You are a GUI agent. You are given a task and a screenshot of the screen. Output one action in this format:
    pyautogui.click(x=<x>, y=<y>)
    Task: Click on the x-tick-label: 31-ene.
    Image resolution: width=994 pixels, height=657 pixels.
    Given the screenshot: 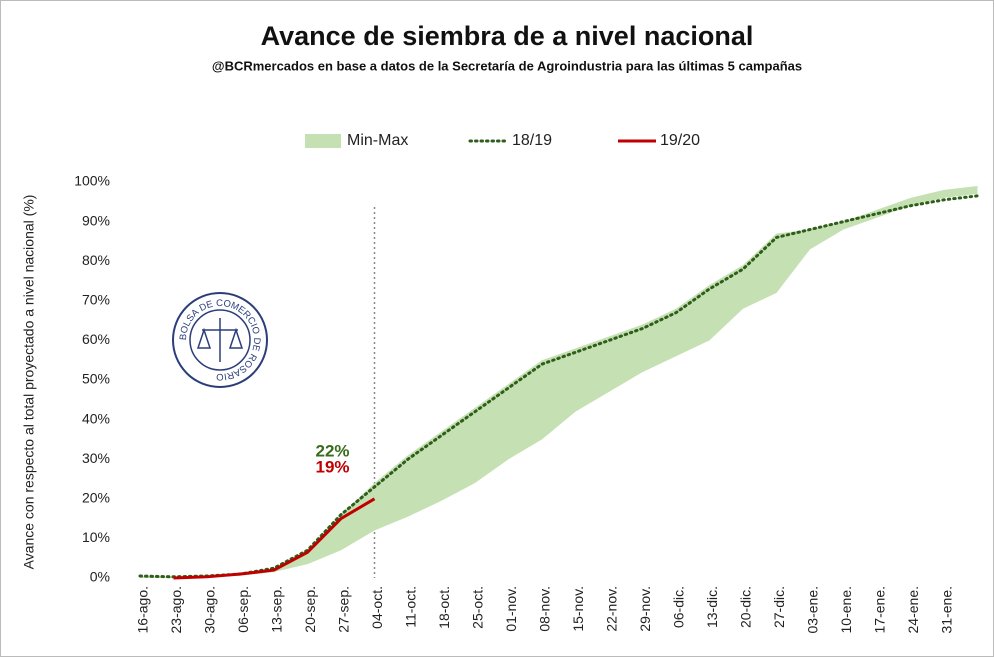 What is the action you would take?
    pyautogui.click(x=947, y=609)
    